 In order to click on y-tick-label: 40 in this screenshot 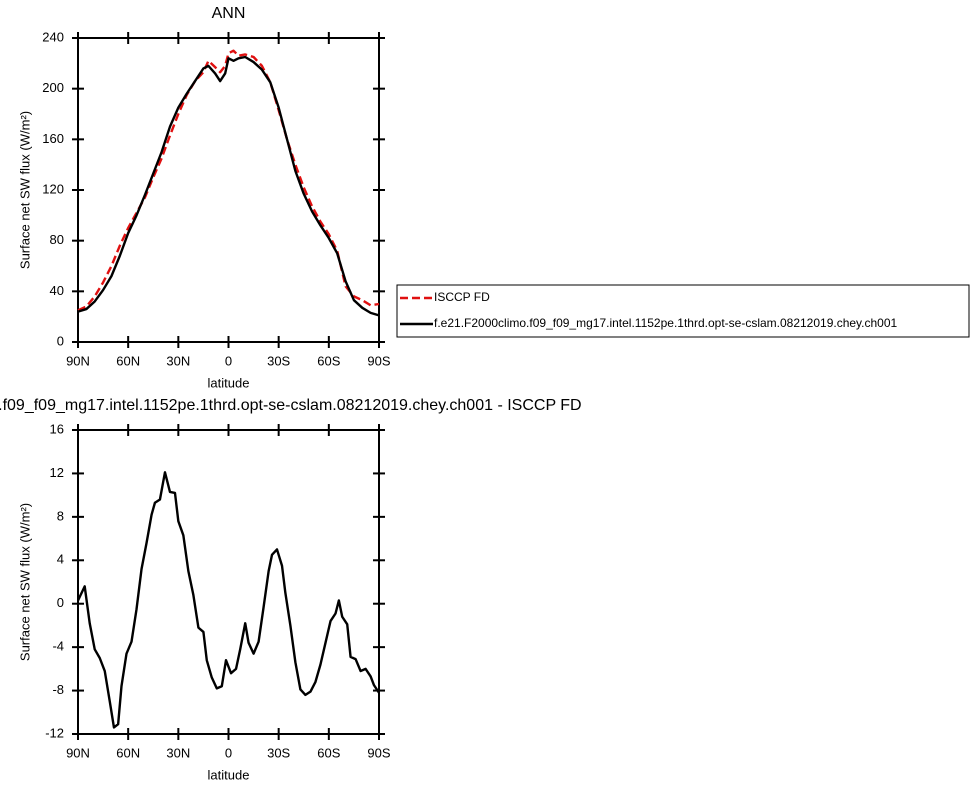, I will do `click(57, 290)`.